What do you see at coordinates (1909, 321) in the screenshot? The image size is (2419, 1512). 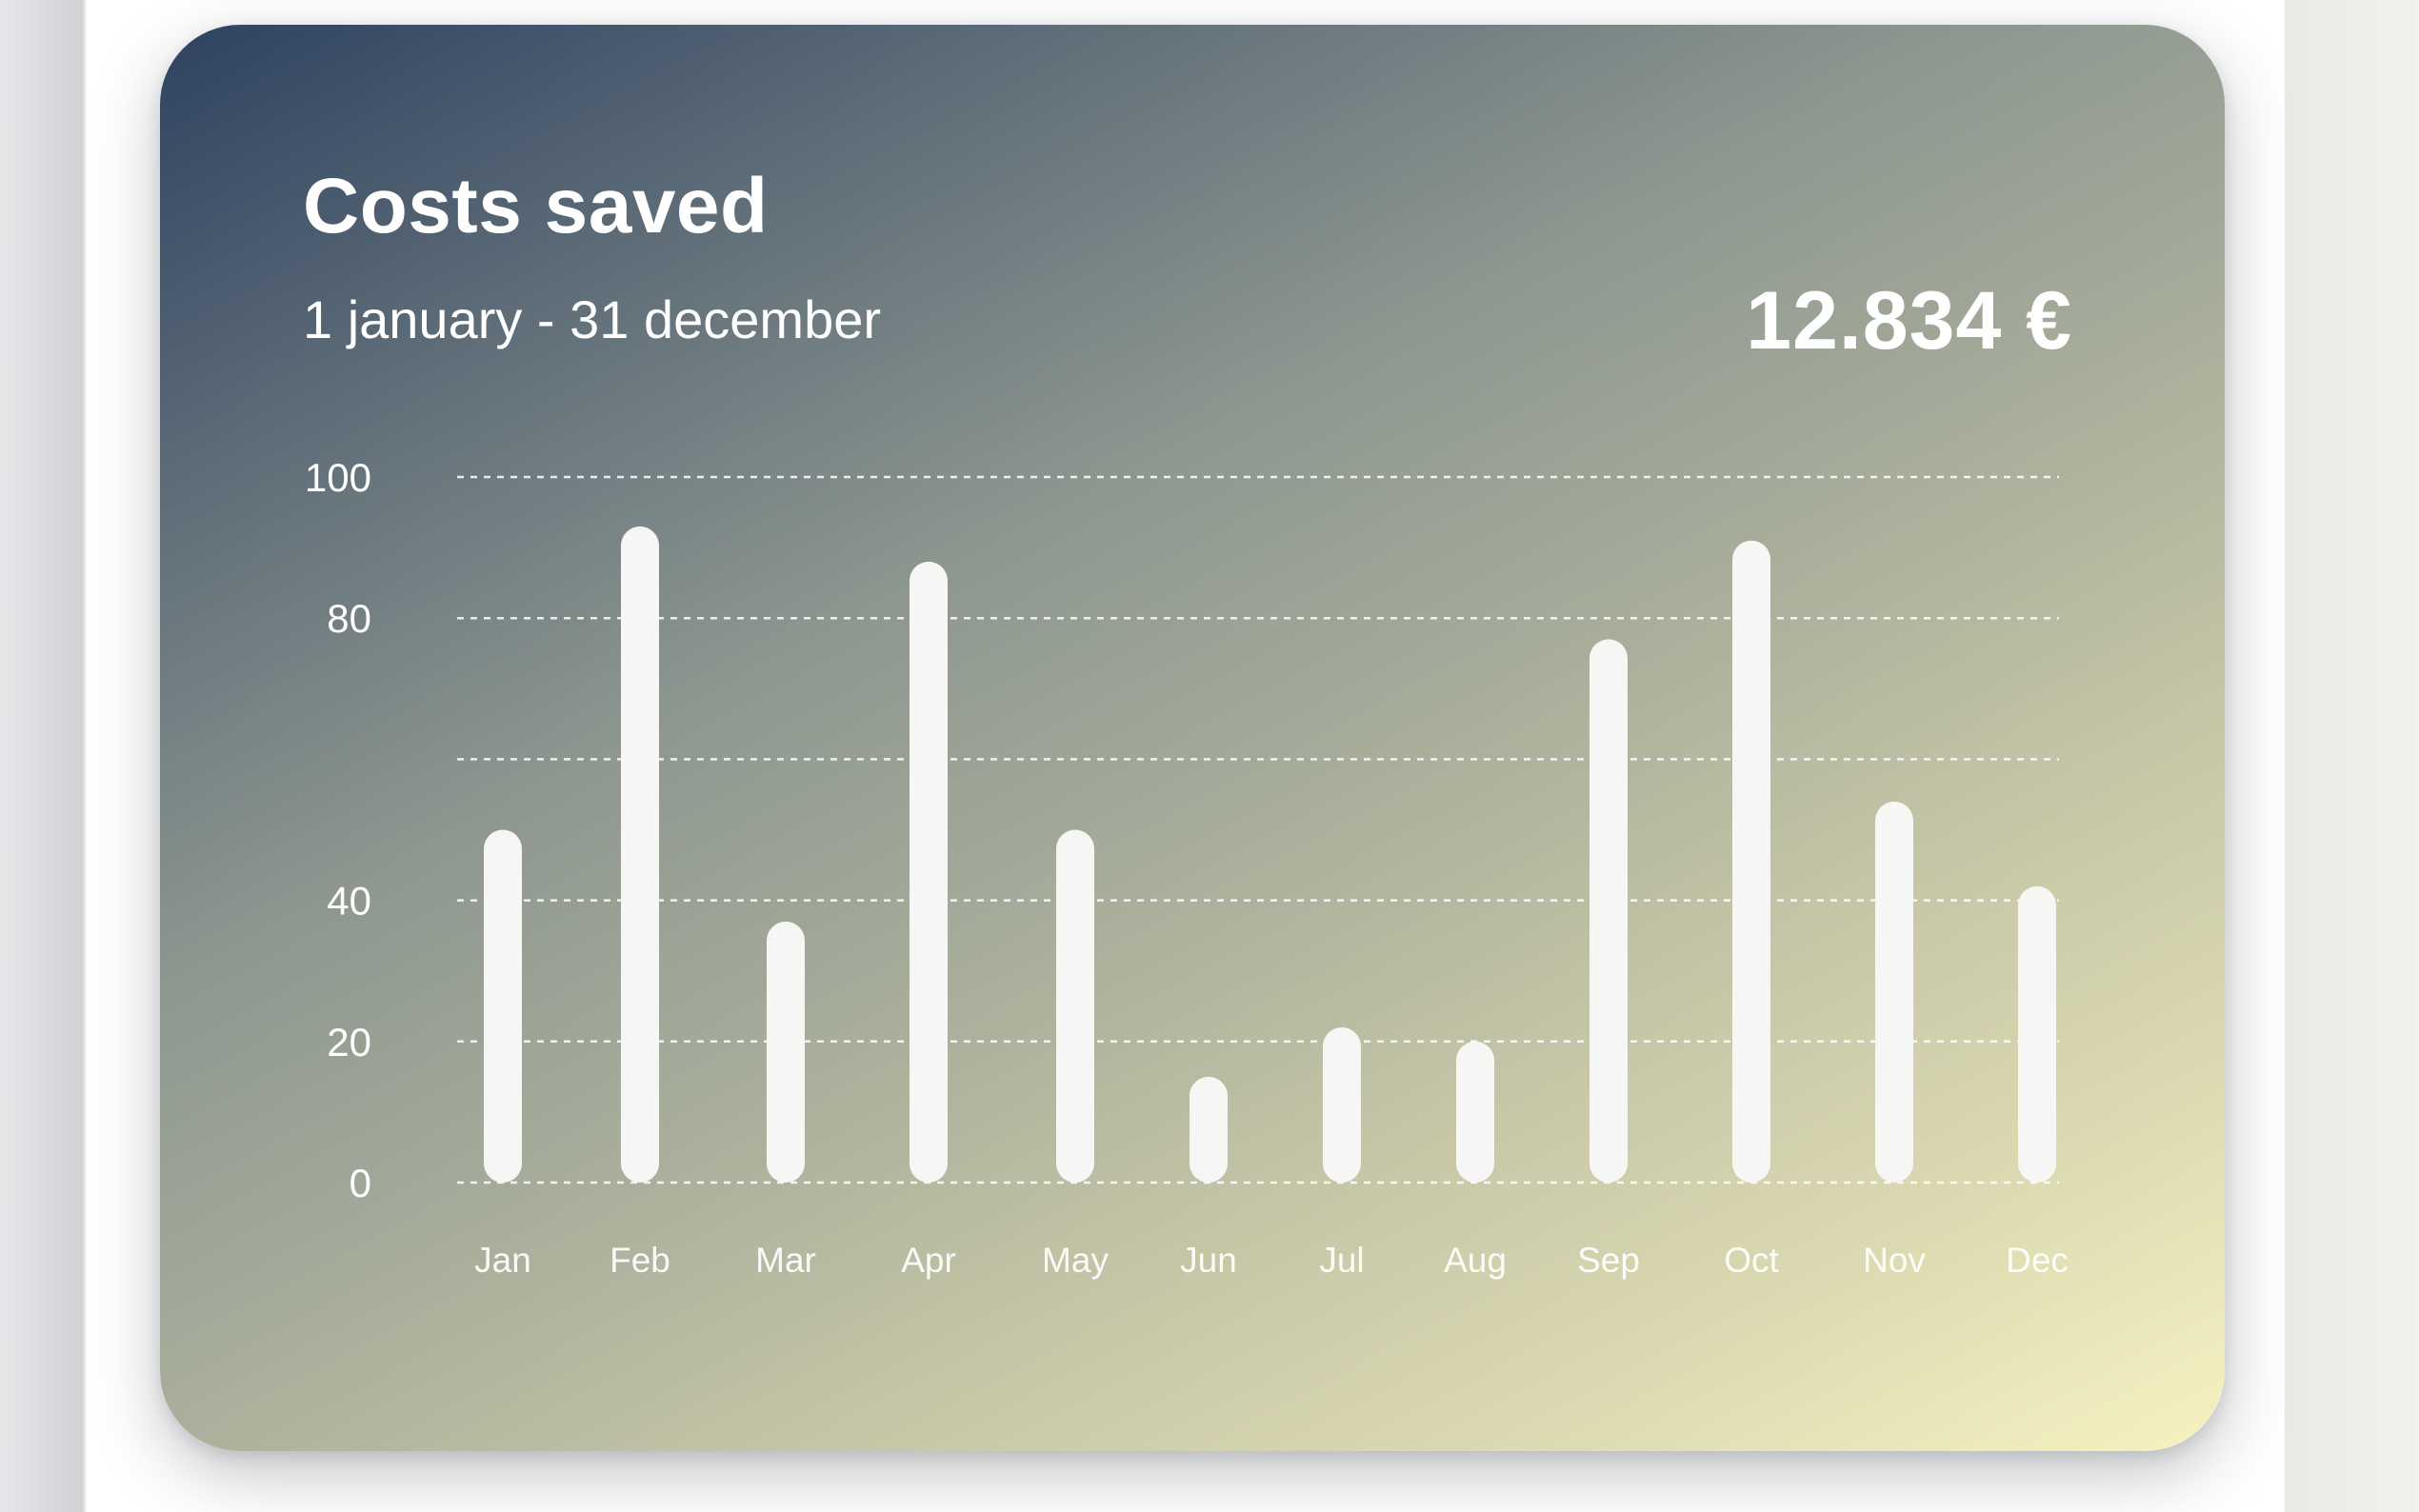 I see `total-amount: 12.834 €` at bounding box center [1909, 321].